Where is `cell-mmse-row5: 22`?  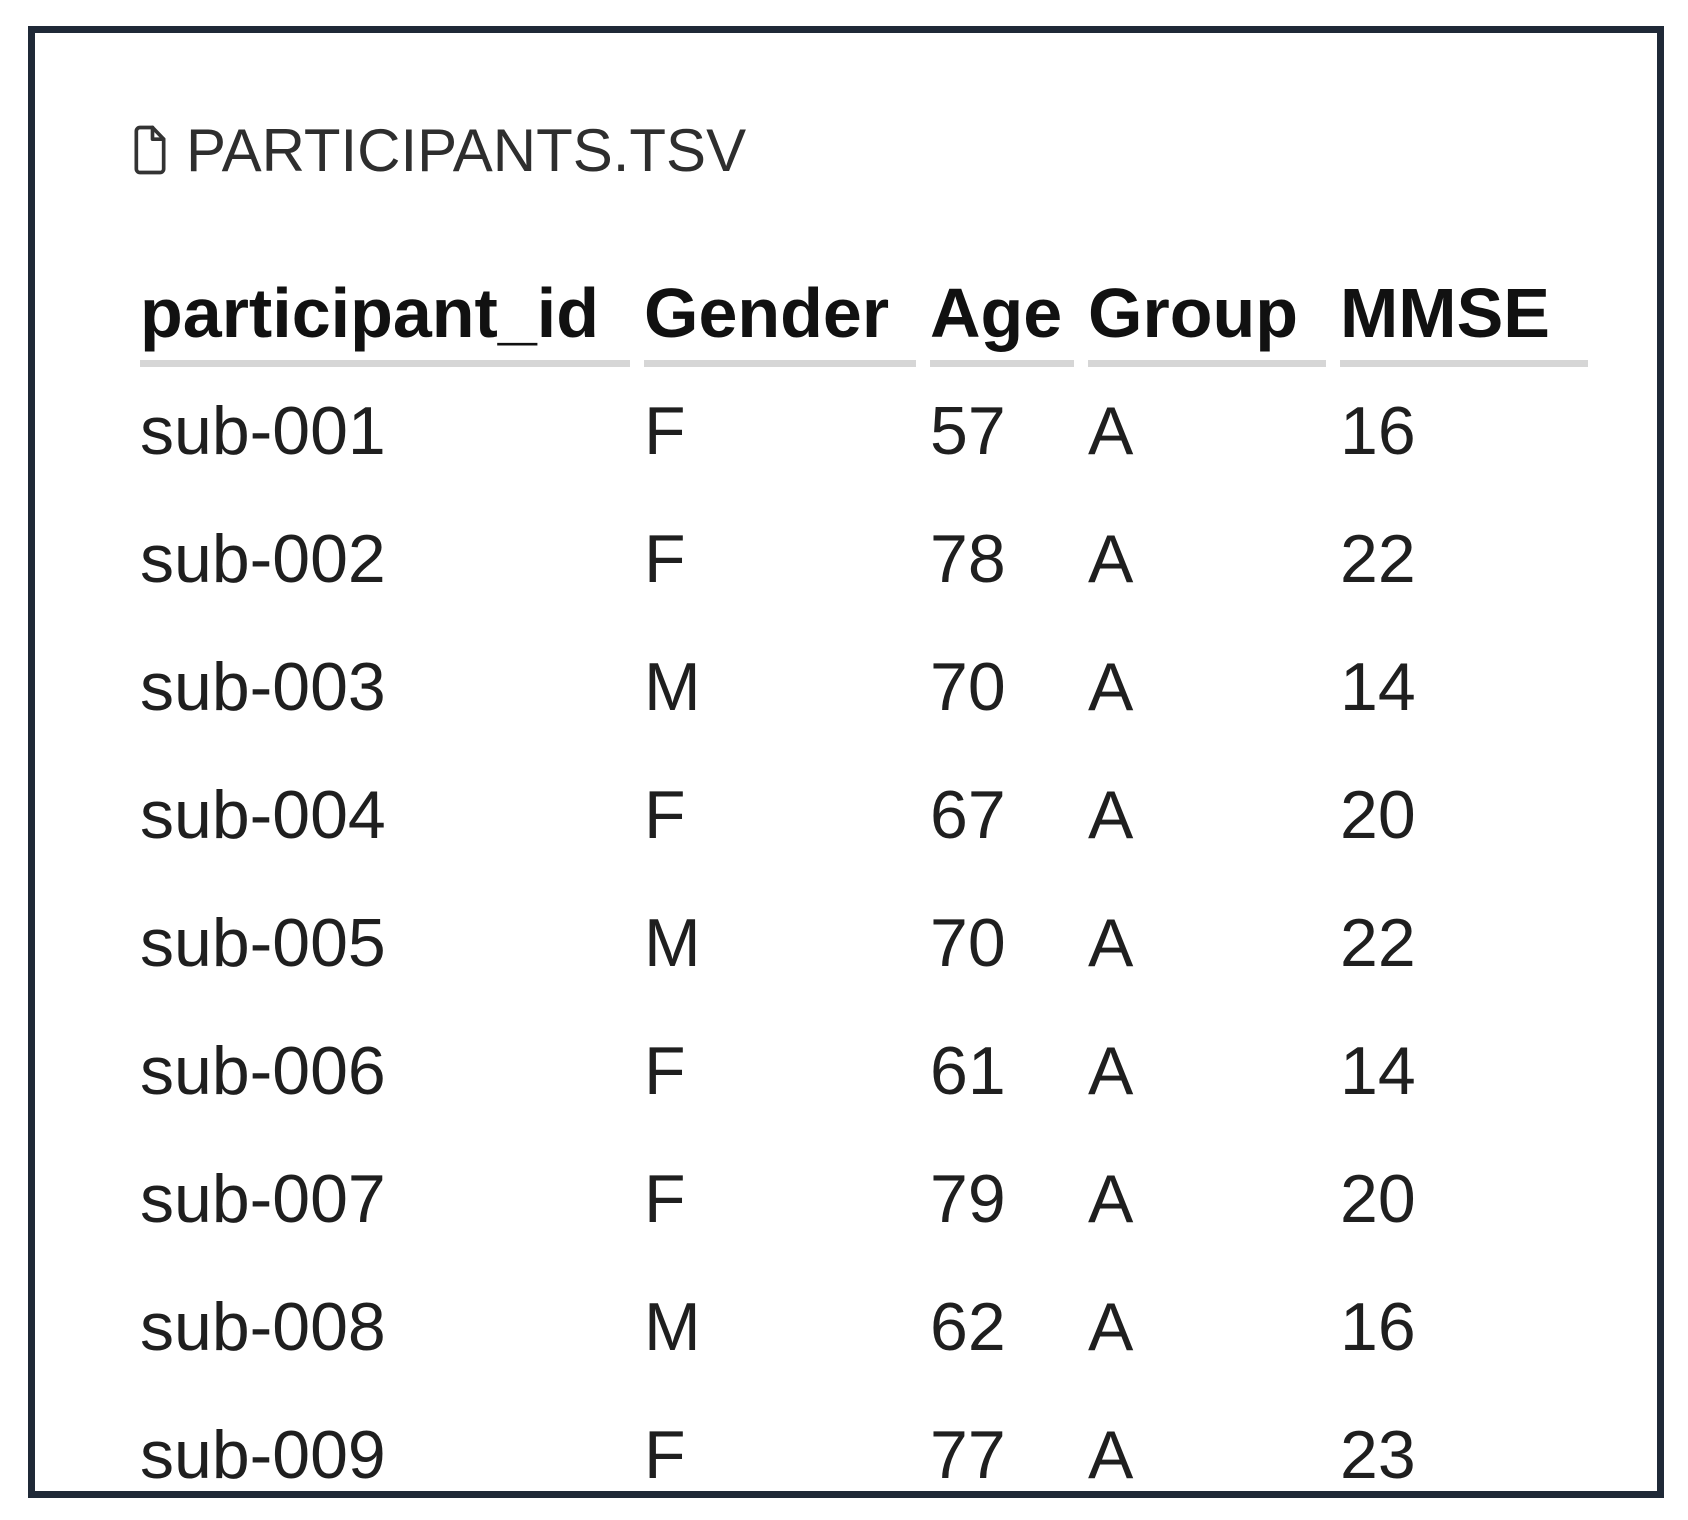
cell-mmse-row5: 22 is located at coordinates (1378, 943).